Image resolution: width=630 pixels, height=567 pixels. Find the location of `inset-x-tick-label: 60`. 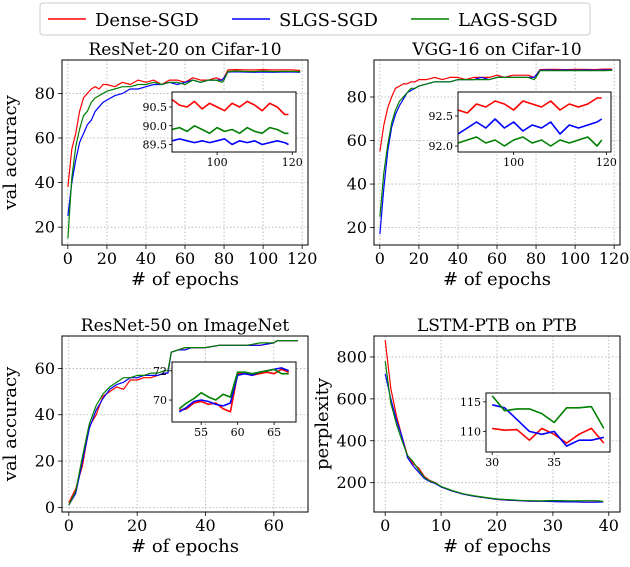

inset-x-tick-label: 60 is located at coordinates (238, 432).